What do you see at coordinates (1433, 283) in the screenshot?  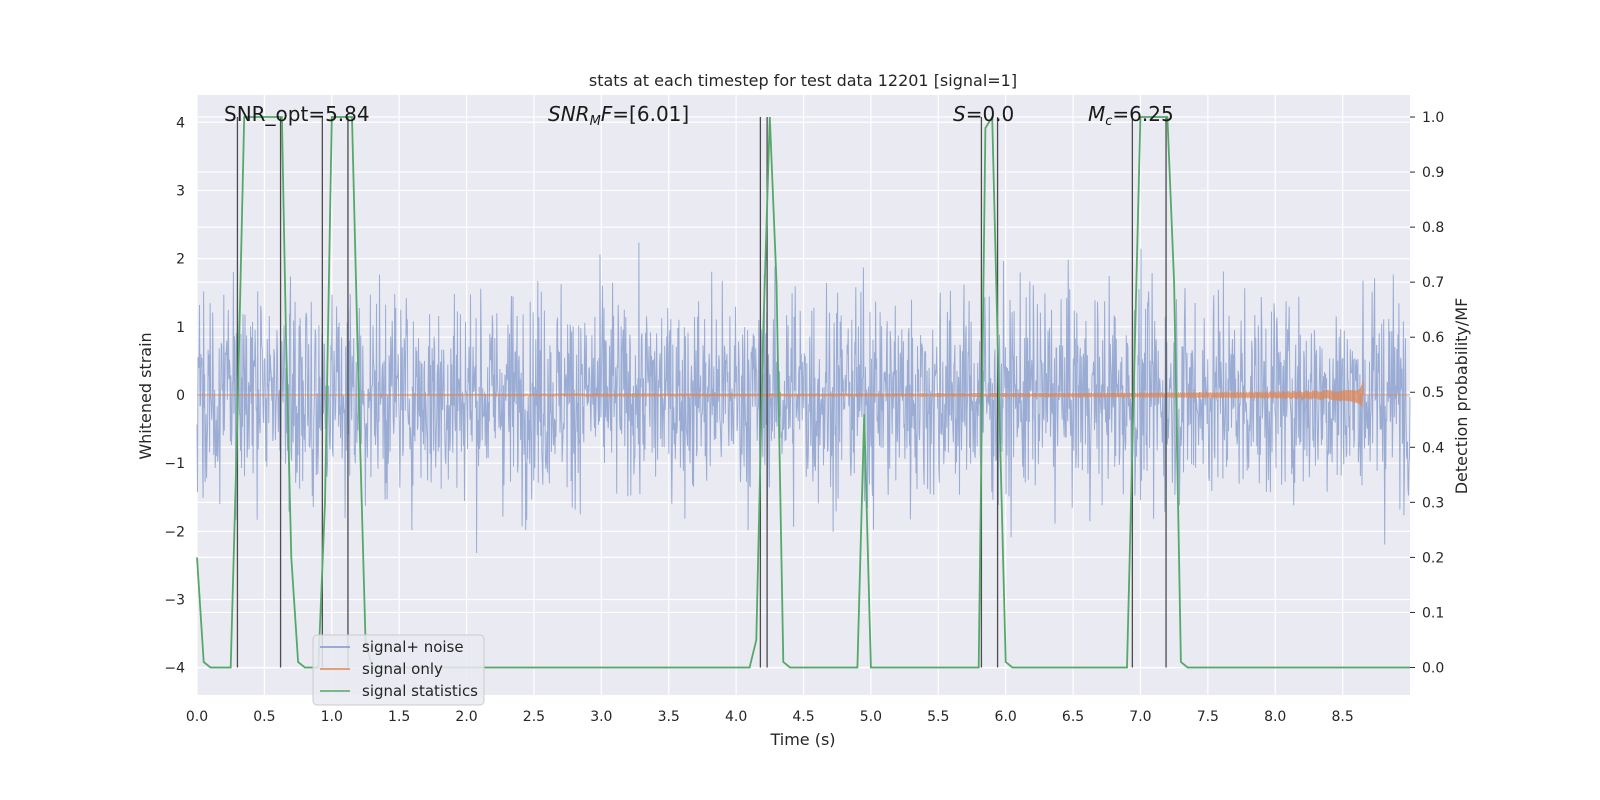 I see `y-right-tick-label: 0.7` at bounding box center [1433, 283].